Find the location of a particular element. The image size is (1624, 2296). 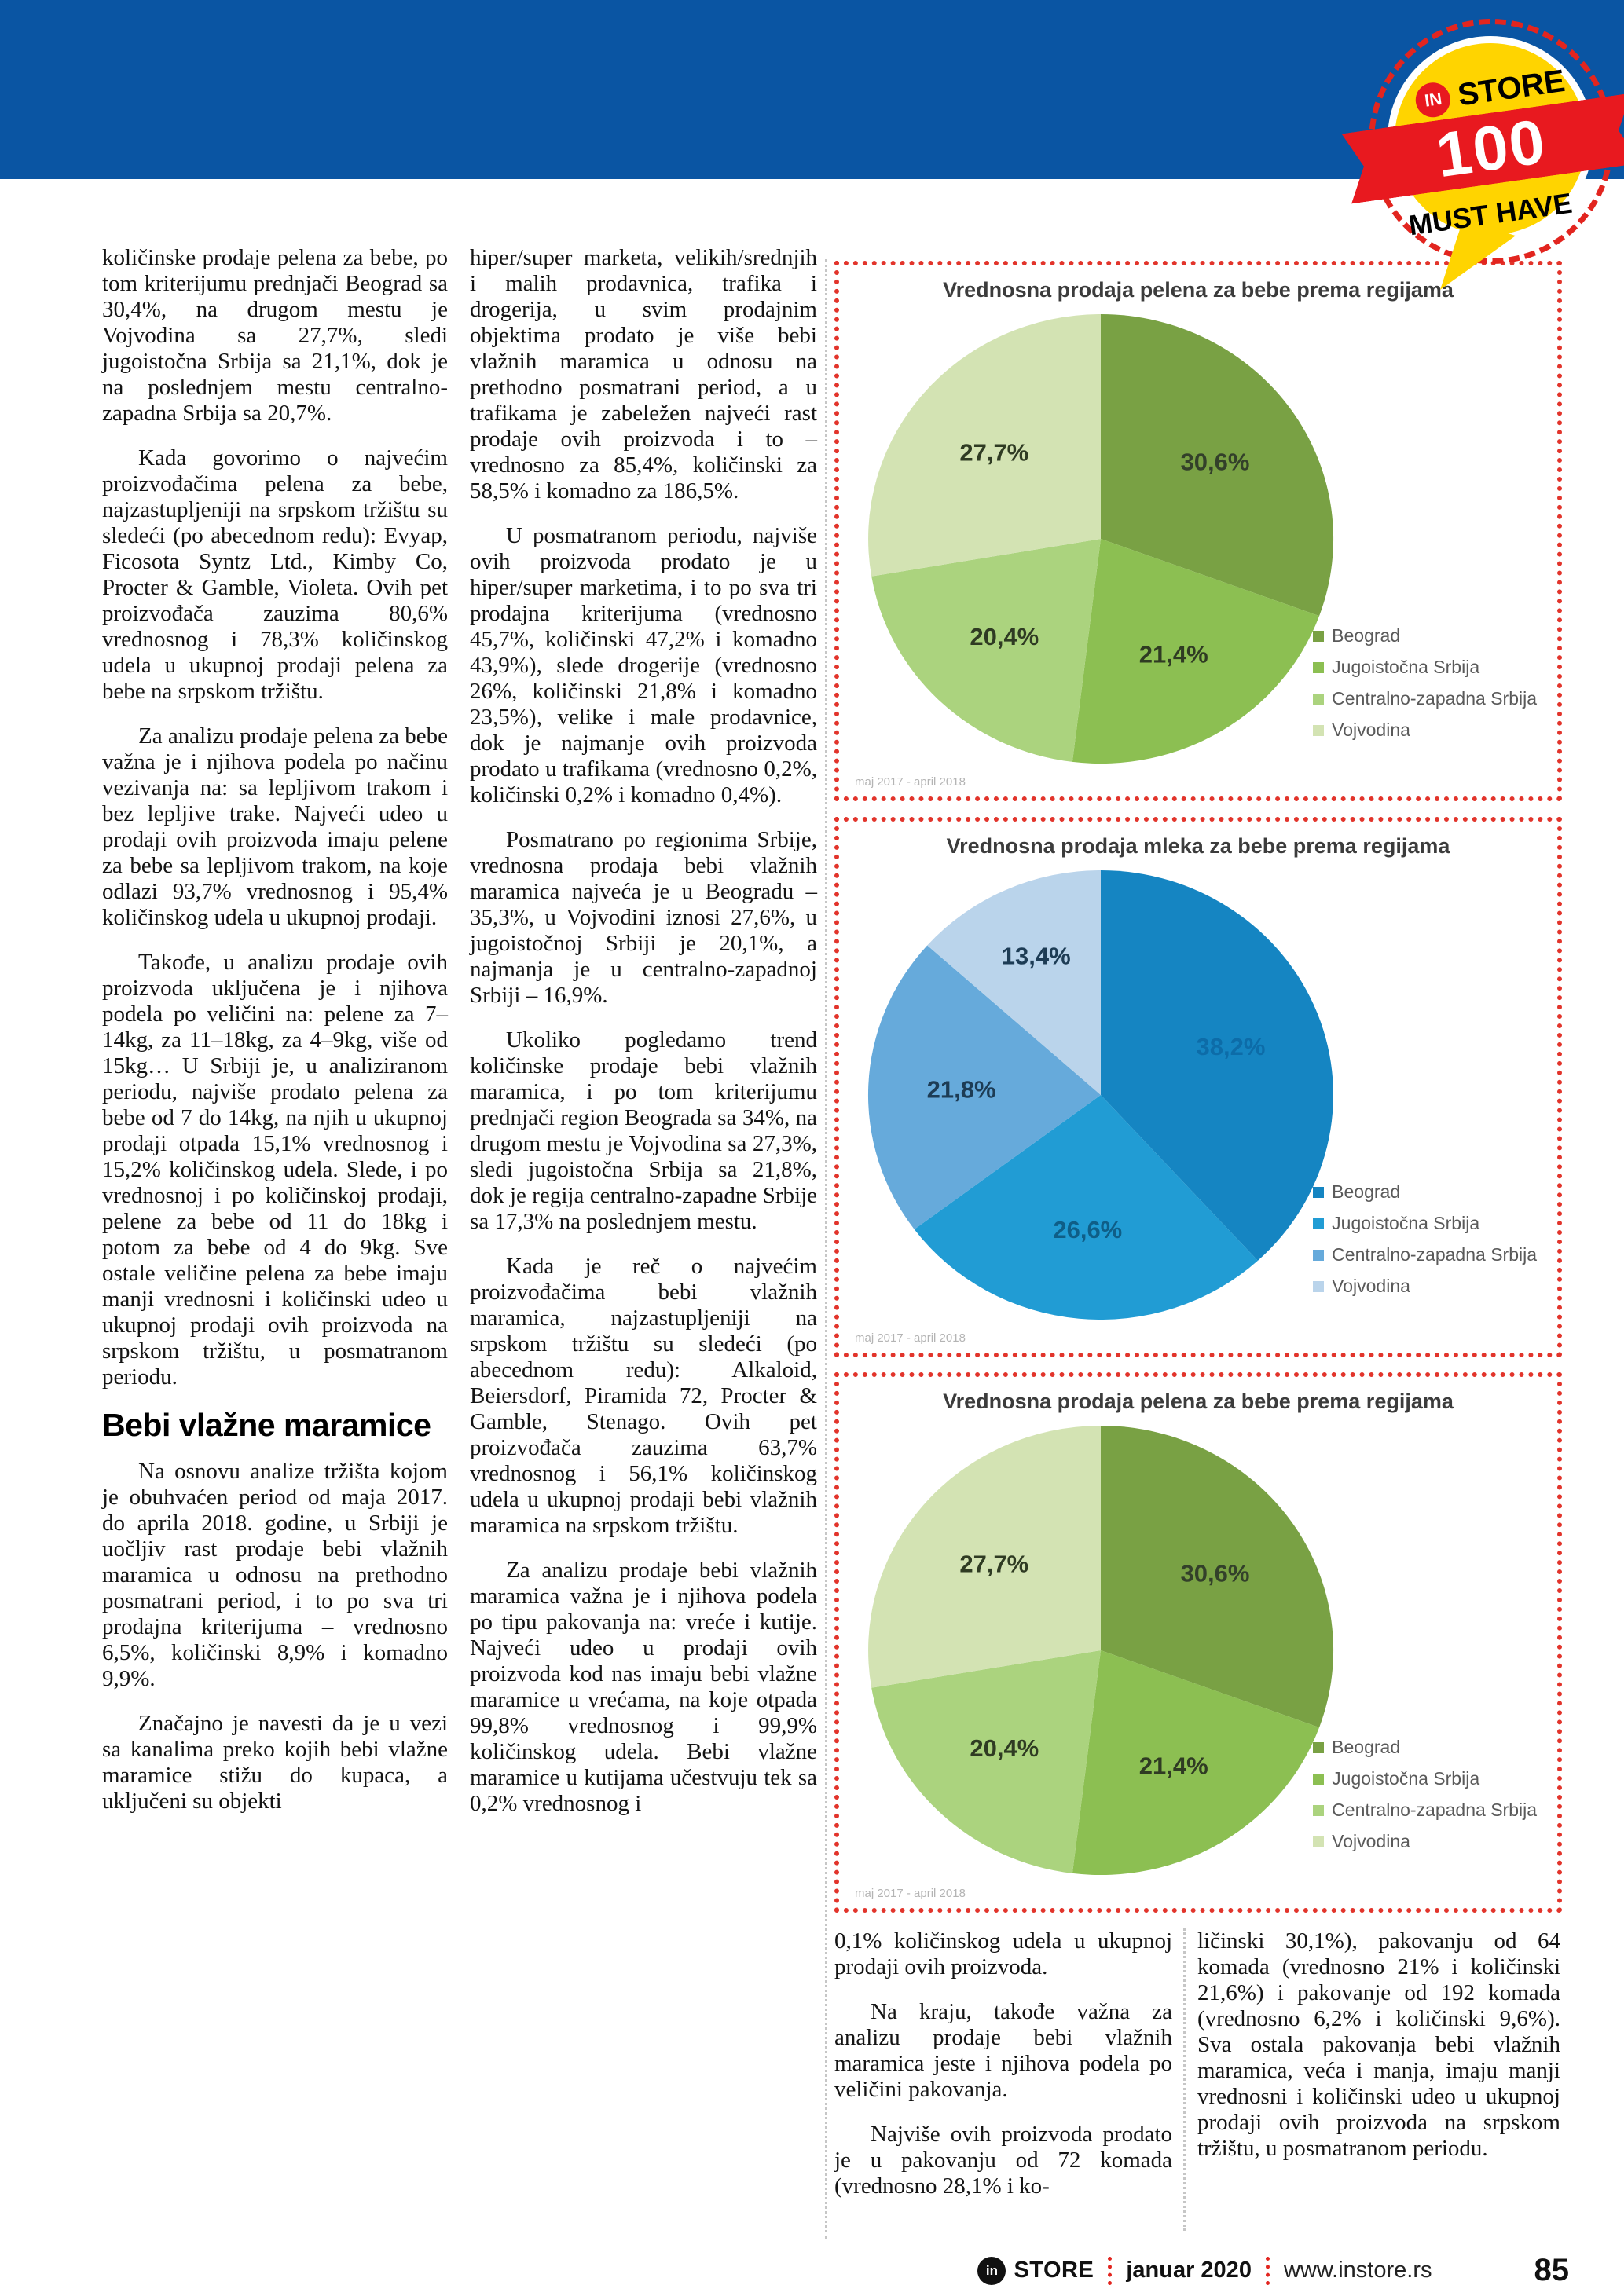

page-number: 85 is located at coordinates (1552, 2270).